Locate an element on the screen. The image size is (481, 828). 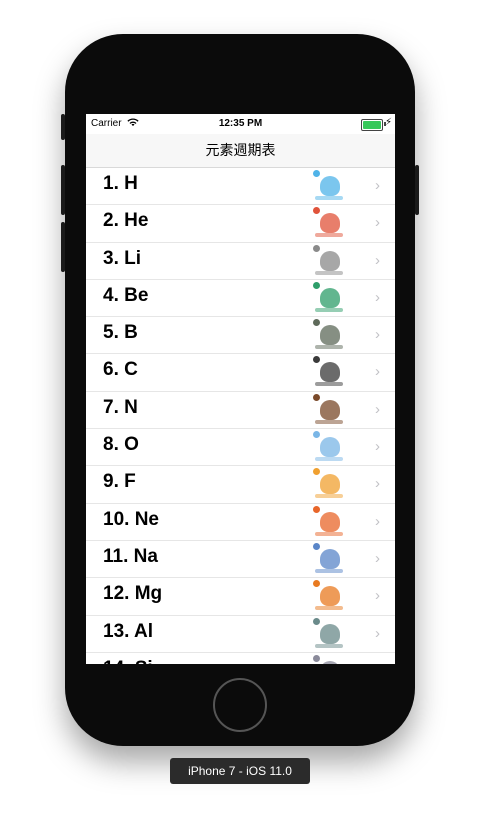
element-name: 12. Mg is located at coordinates (133, 594).